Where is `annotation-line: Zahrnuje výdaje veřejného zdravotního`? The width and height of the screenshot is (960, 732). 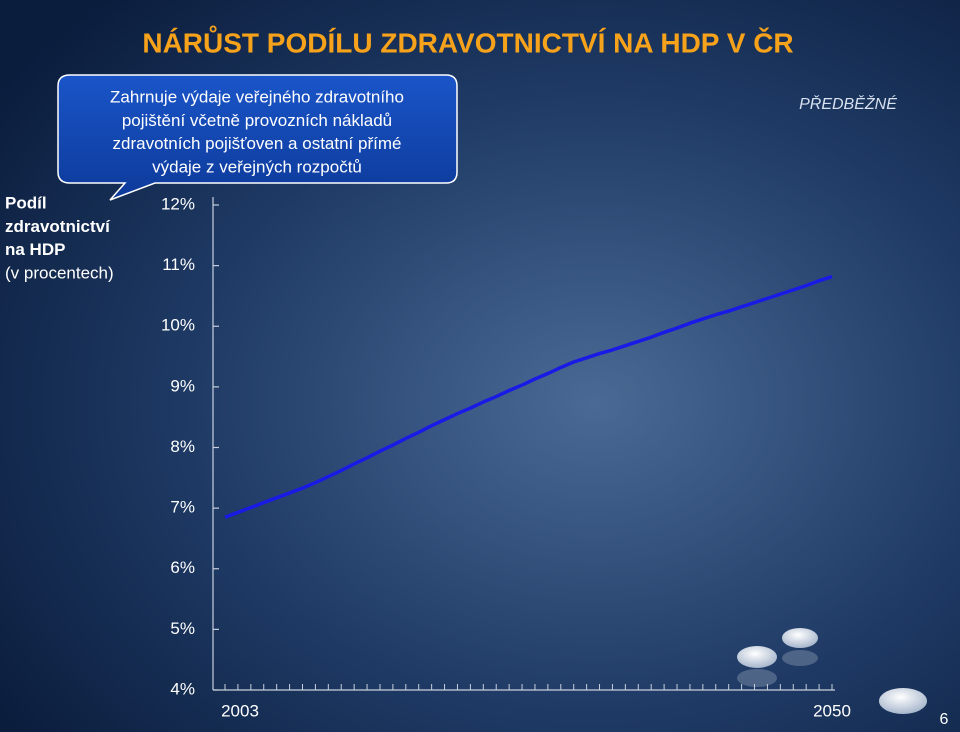
annotation-line: Zahrnuje výdaje veřejného zdravotního is located at coordinates (257, 96).